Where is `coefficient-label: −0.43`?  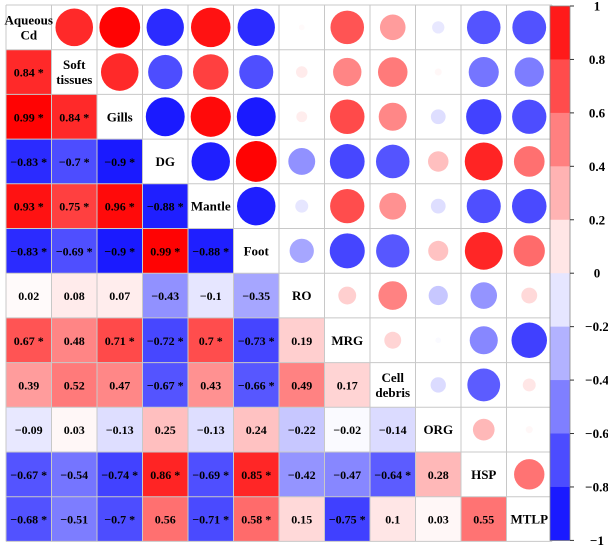
coefficient-label: −0.43 is located at coordinates (165, 296).